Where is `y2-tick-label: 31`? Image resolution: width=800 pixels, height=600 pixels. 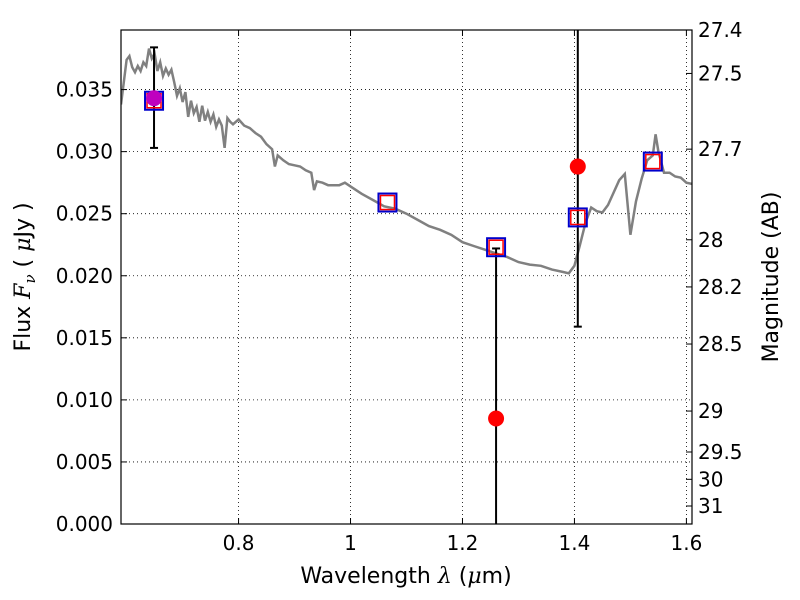 y2-tick-label: 31 is located at coordinates (710, 506).